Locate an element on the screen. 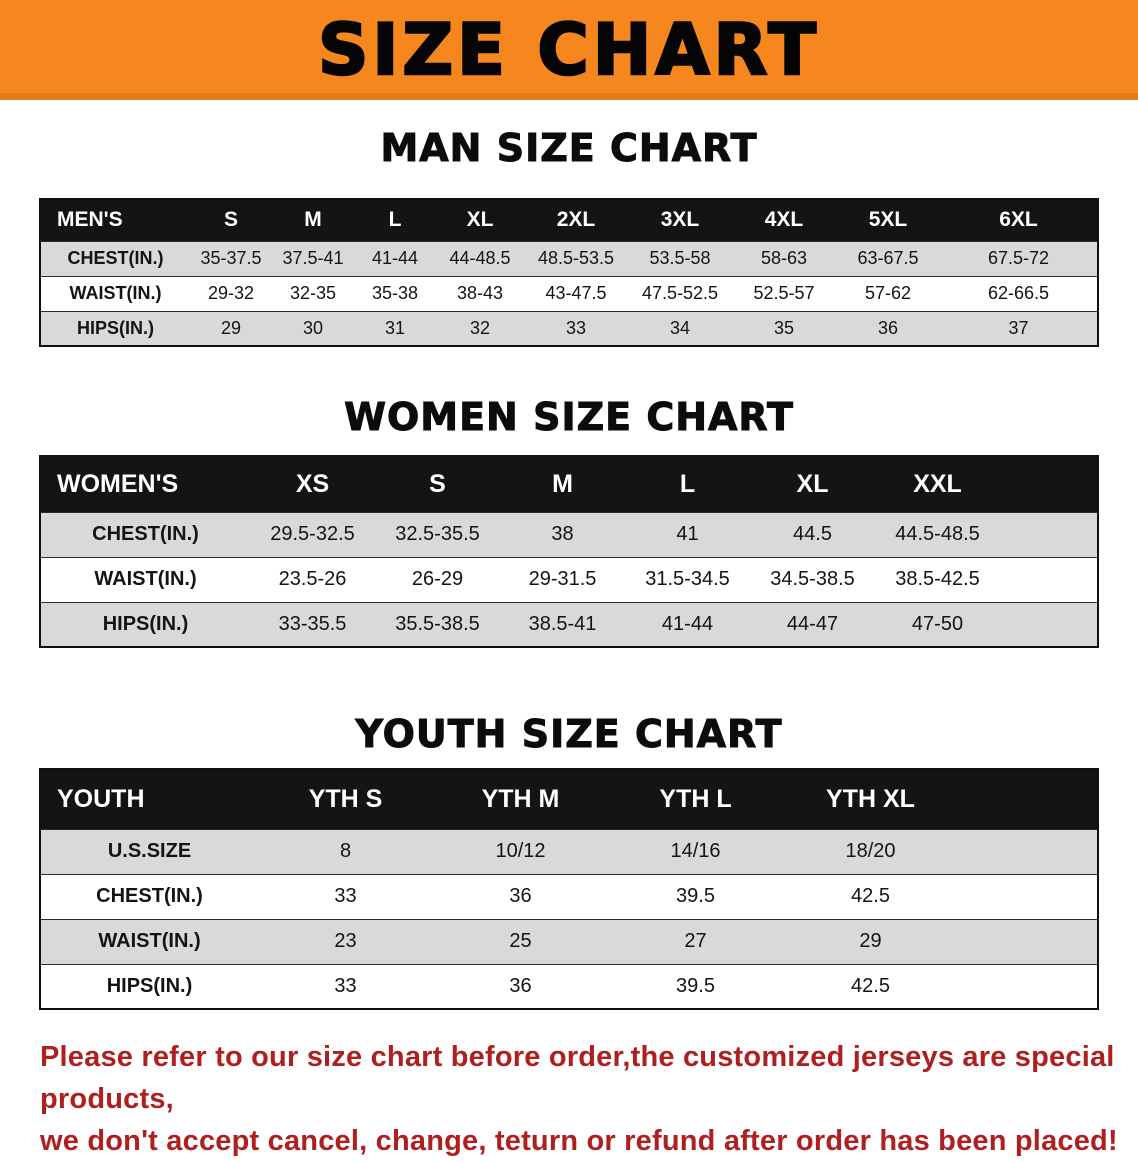  women-header-row: WOMEN'S XS S M L XL XXL is located at coordinates (569, 484).